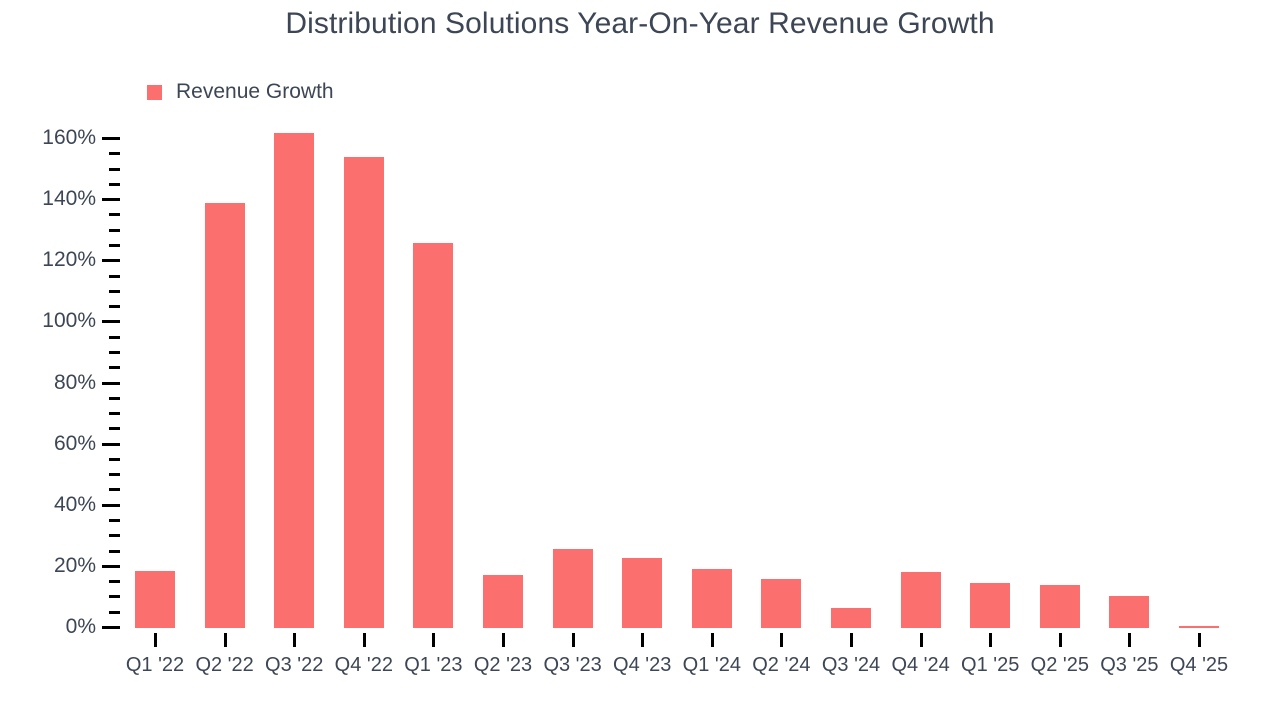  I want to click on x-axis-tick-label: Q4 '24, so click(920, 665).